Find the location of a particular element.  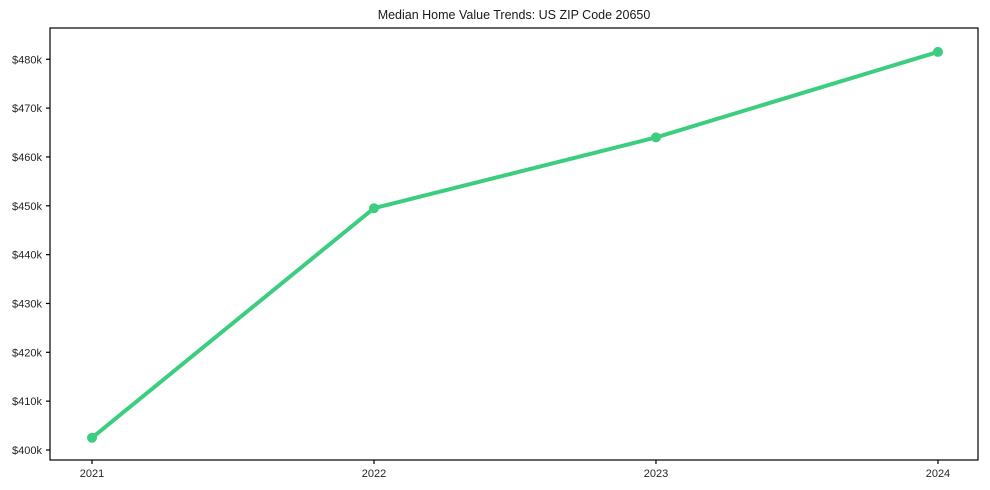

y-tick-label: $450k is located at coordinates (27, 207).